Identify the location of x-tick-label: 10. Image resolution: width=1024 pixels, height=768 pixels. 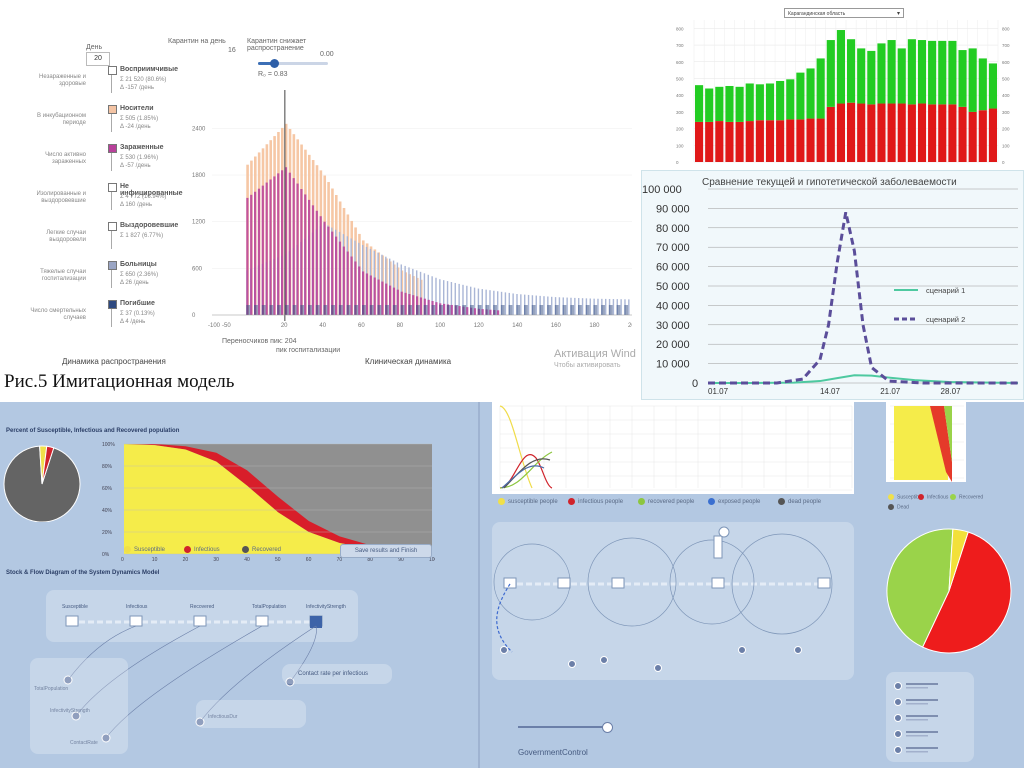
(155, 560).